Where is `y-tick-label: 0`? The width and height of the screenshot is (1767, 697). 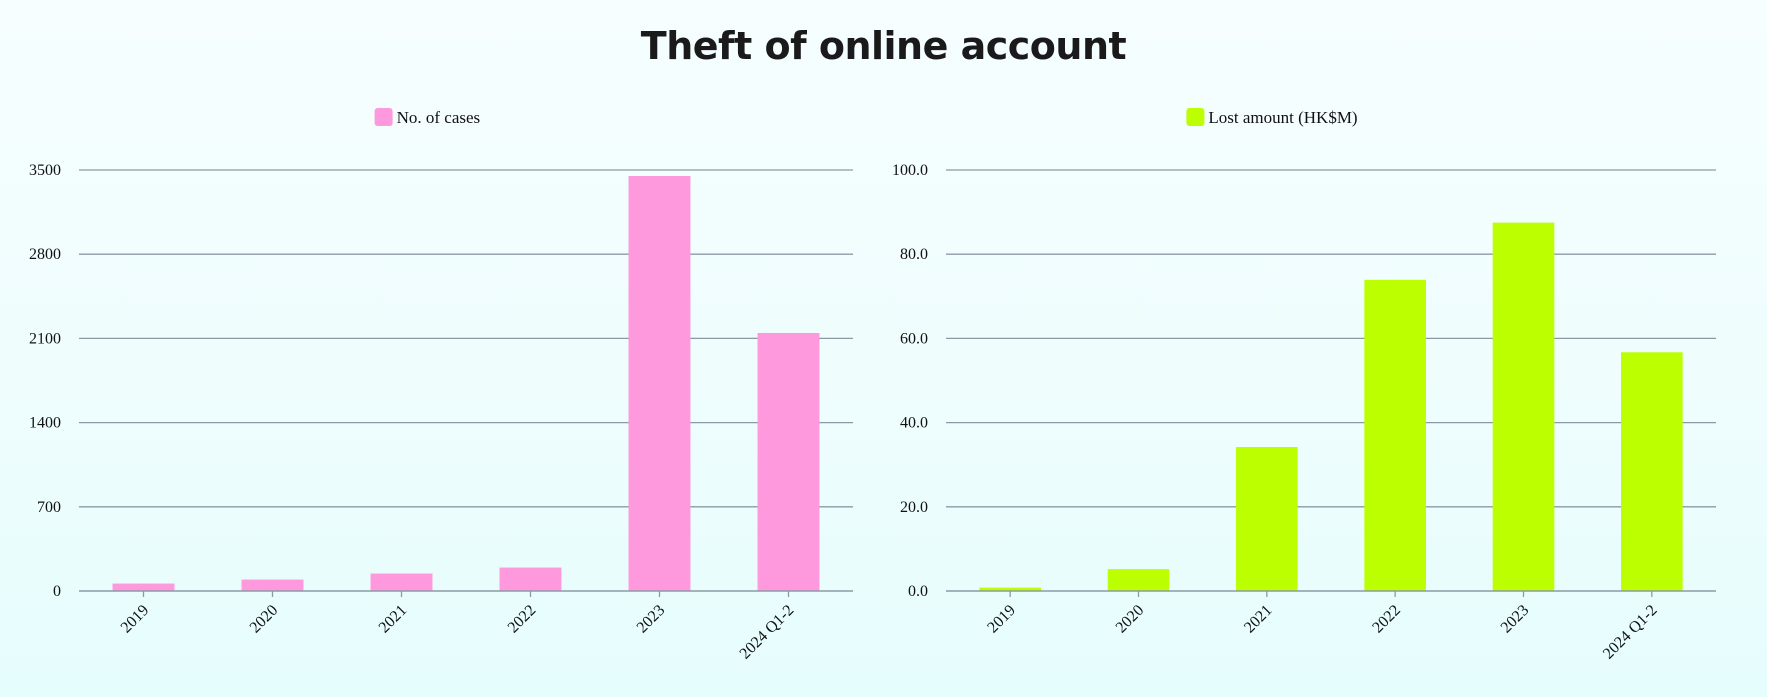
y-tick-label: 0 is located at coordinates (57, 591).